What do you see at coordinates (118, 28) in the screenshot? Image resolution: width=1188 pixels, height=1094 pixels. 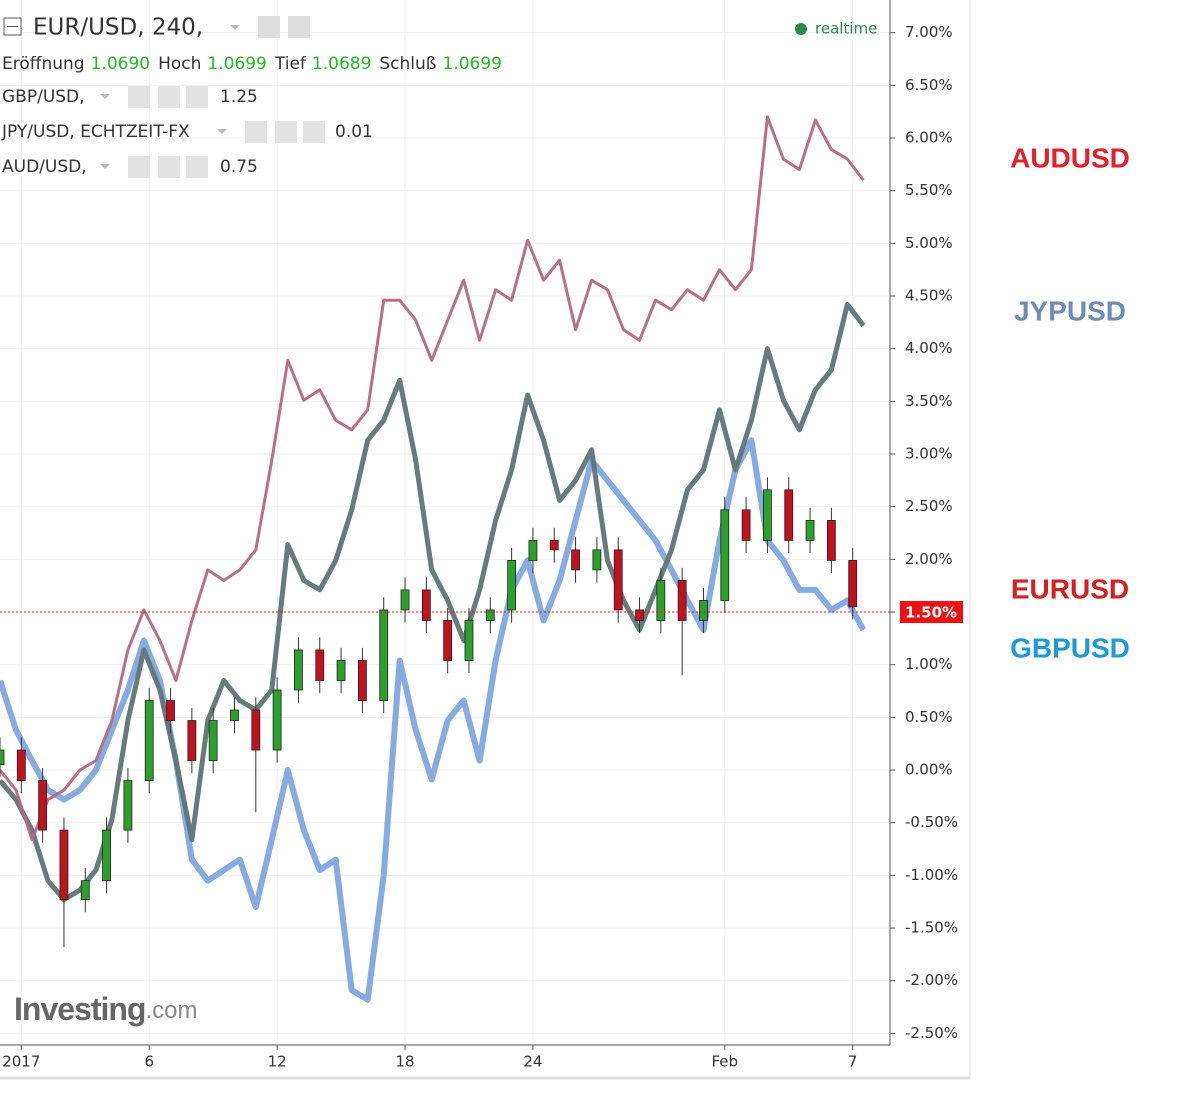 I see `chart-title: EUR/USD, 240,` at bounding box center [118, 28].